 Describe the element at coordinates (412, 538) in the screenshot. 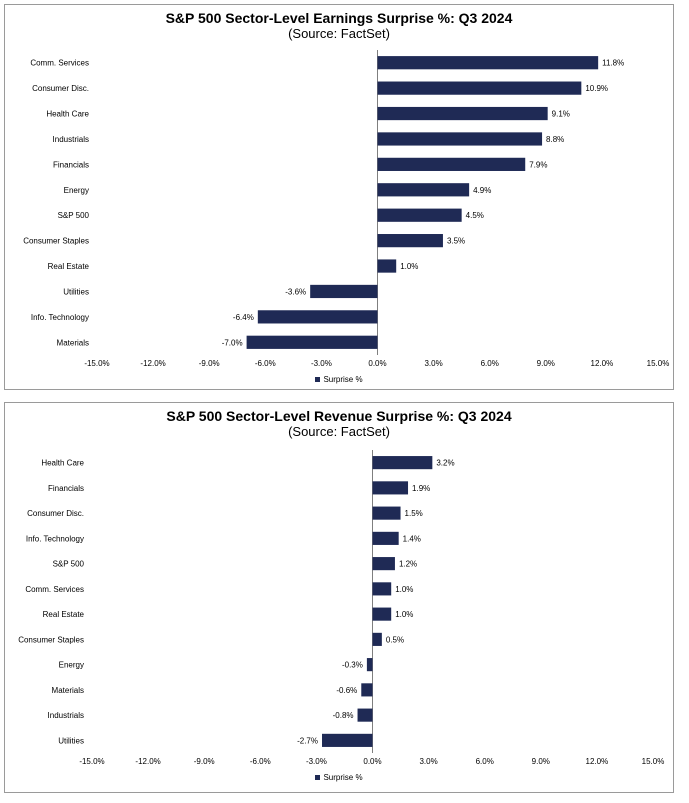

I see `data-label: 1.4%` at that location.